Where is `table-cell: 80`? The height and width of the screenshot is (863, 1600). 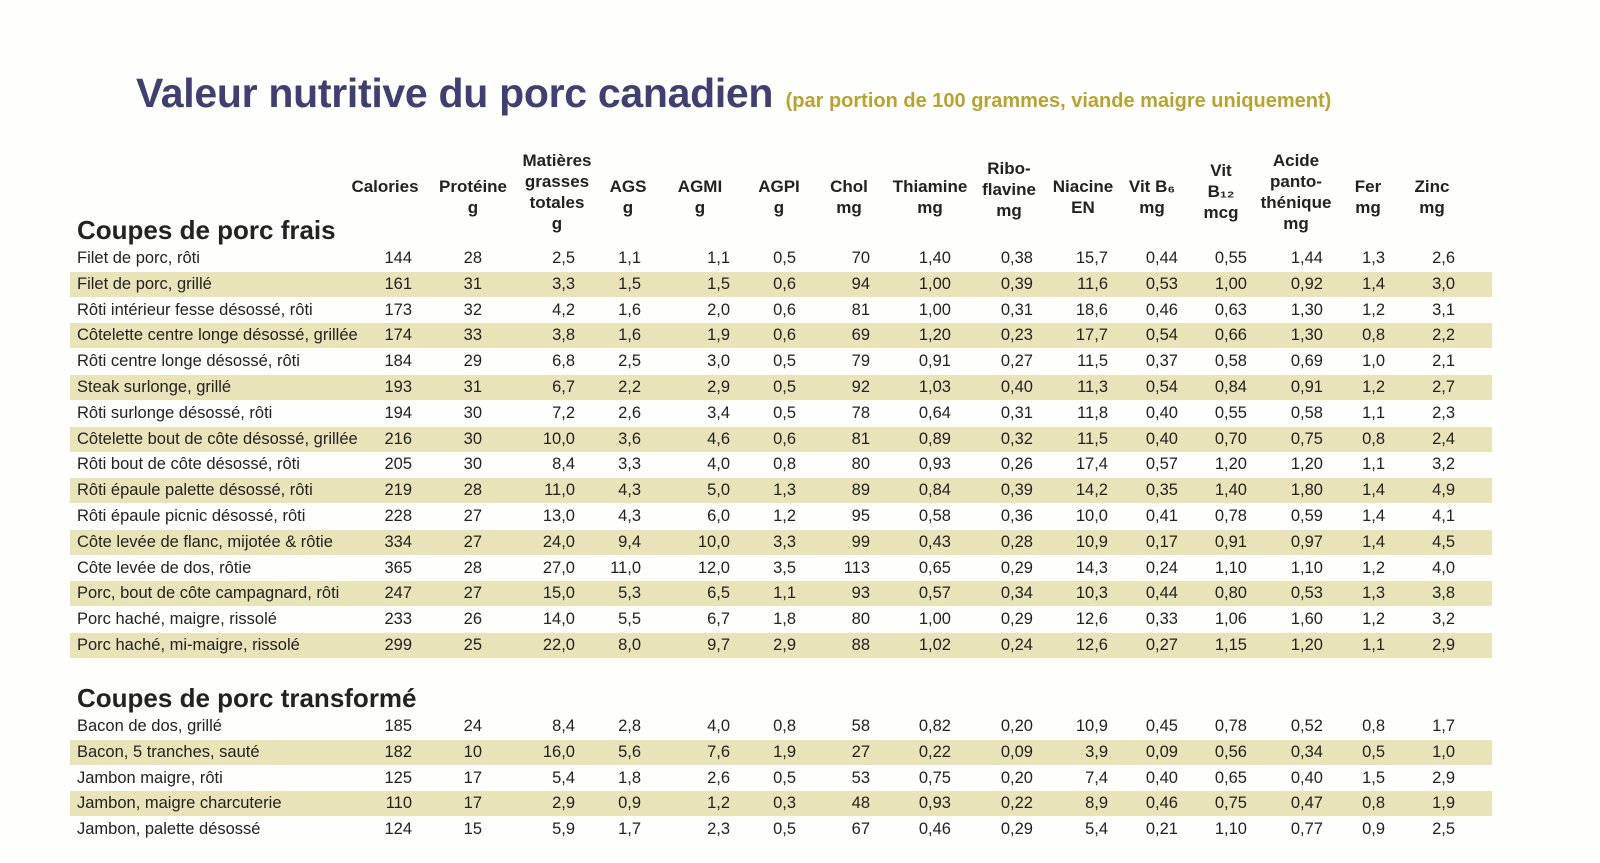
table-cell: 80 is located at coordinates (860, 619).